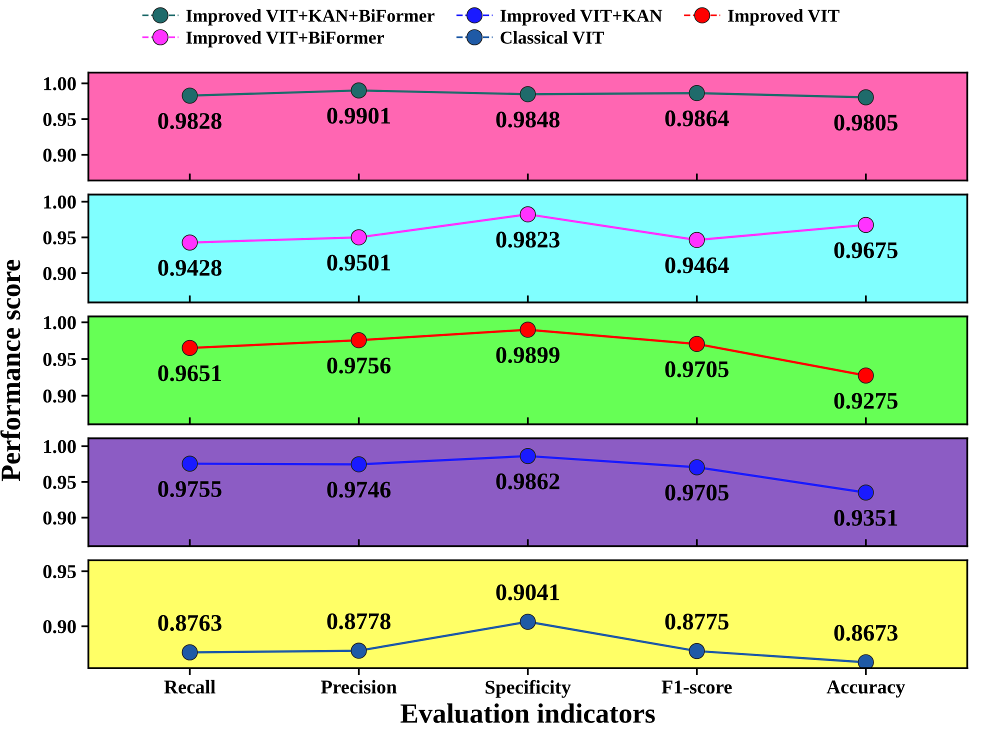 The width and height of the screenshot is (982, 749). I want to click on data-label: 0.9501, so click(358, 262).